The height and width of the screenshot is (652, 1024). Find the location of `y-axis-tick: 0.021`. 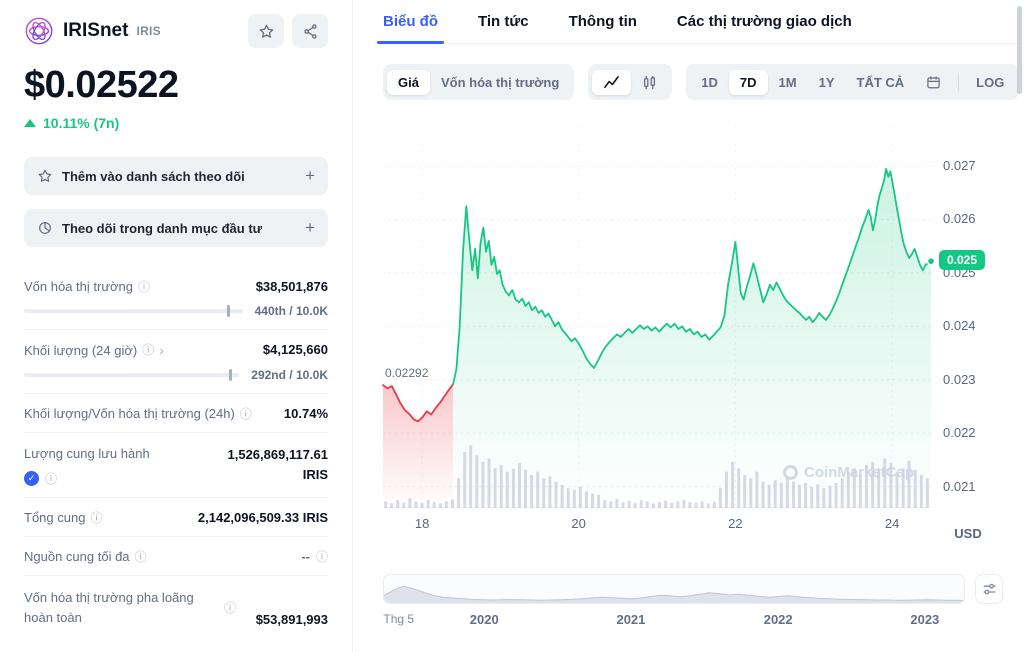

y-axis-tick: 0.021 is located at coordinates (959, 486).